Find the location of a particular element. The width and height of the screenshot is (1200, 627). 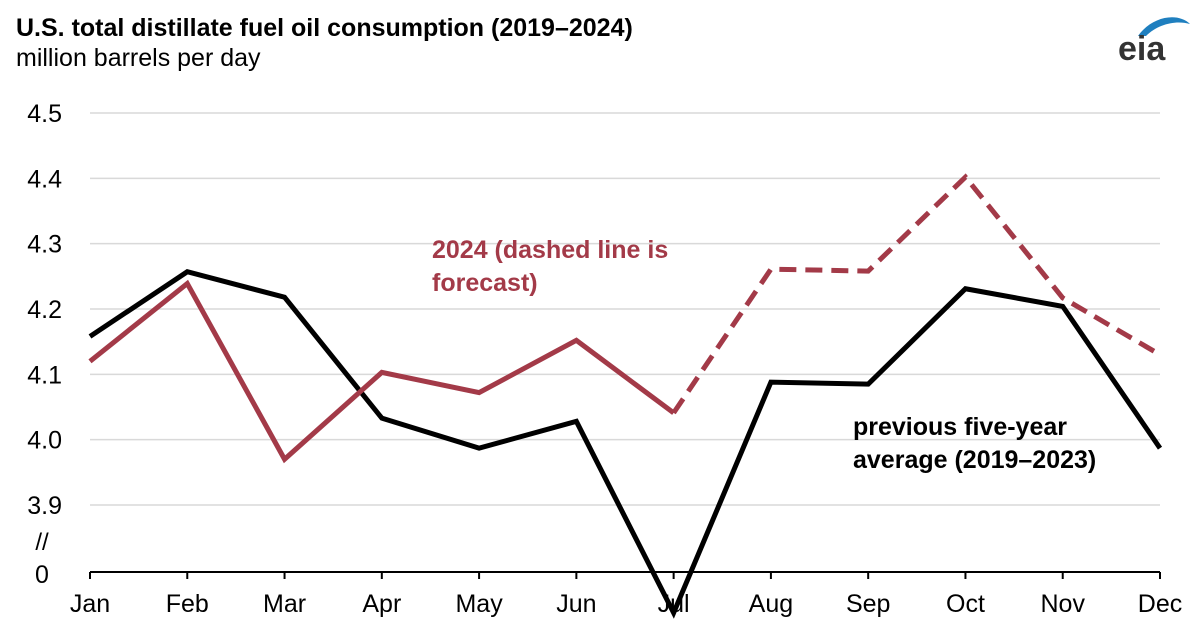

series-2024-label: 2024 (dashed line is forecast) is located at coordinates (550, 266).